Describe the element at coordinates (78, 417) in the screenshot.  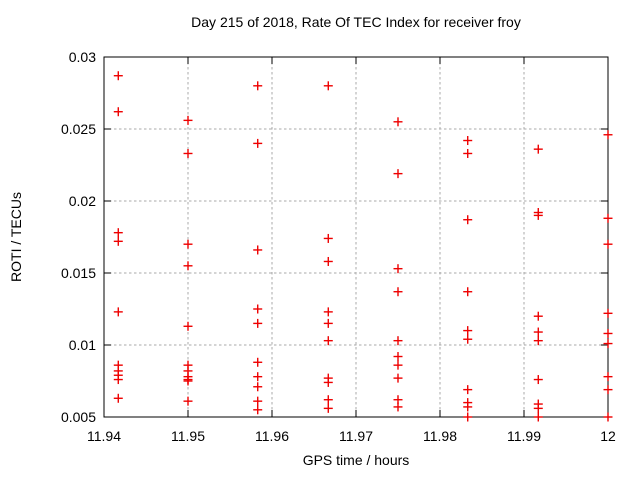
I see `y-tick-label: 0.005` at that location.